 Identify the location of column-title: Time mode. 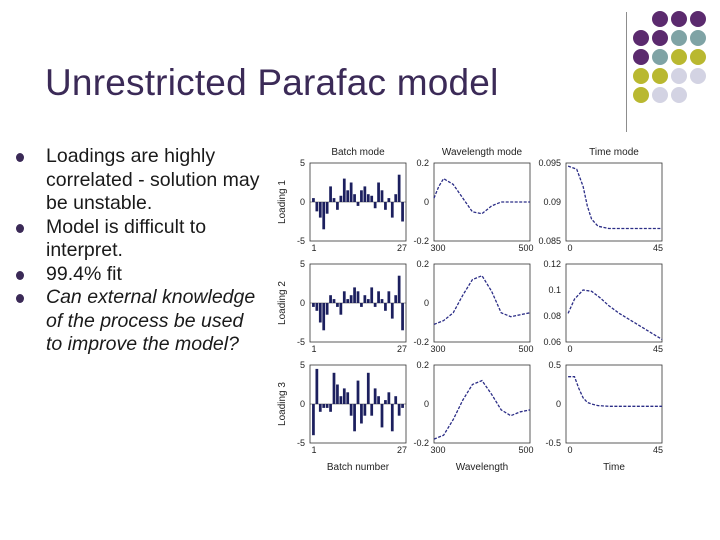
(614, 152).